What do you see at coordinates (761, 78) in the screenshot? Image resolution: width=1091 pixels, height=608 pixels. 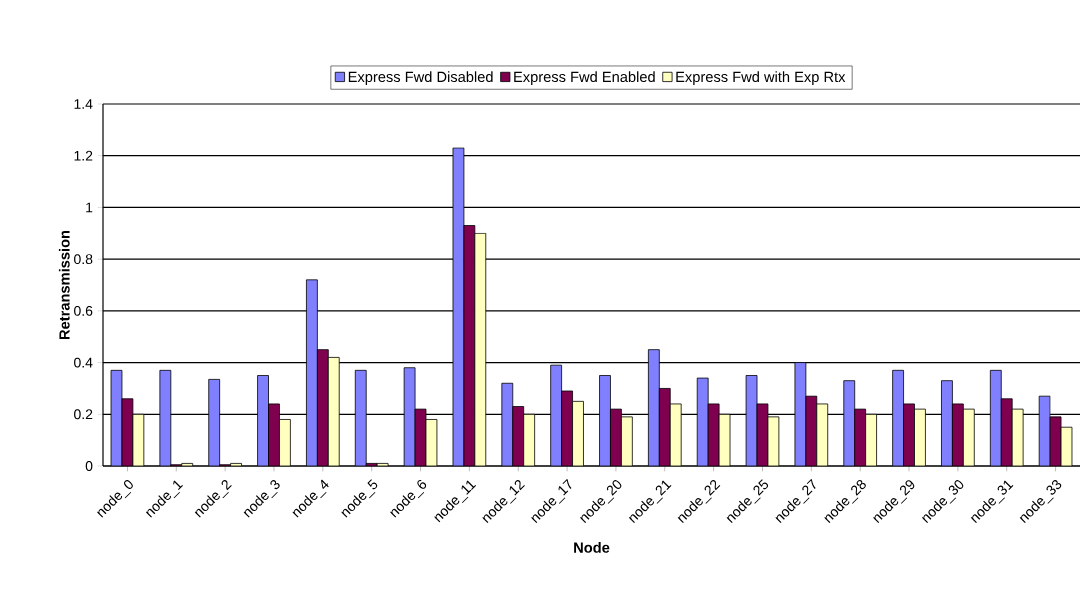 I see `legend-label: Express Fwd with Exp Rtx` at bounding box center [761, 78].